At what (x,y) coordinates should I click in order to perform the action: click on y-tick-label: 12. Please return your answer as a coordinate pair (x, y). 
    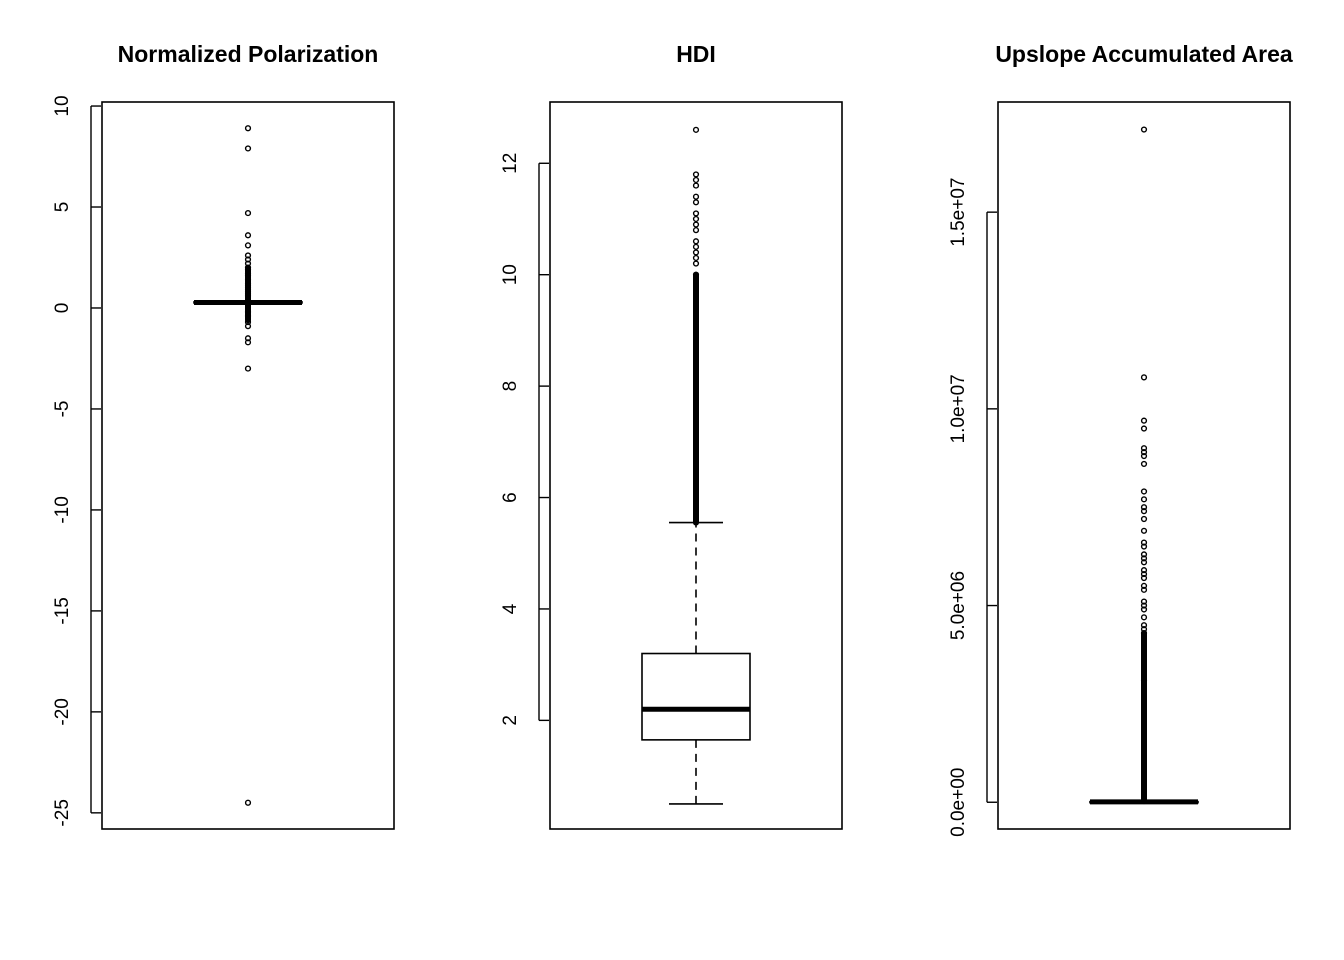
    Looking at the image, I should click on (510, 163).